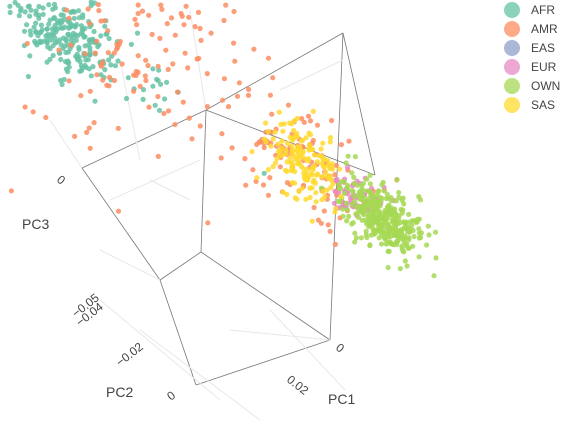 Image resolution: width=571 pixels, height=431 pixels. What do you see at coordinates (529, 48) in the screenshot?
I see `legend-item-eas: EAS` at bounding box center [529, 48].